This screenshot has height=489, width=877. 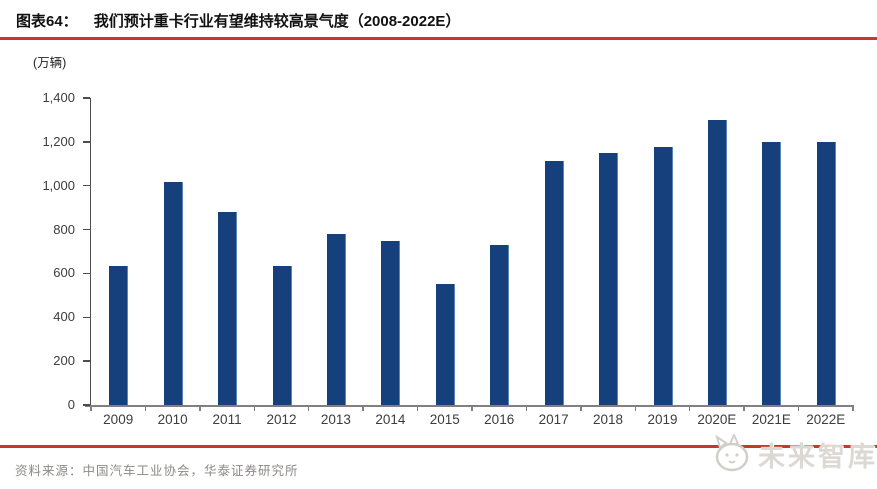 What do you see at coordinates (717, 419) in the screenshot?
I see `x-axis-tick-label: 2020E` at bounding box center [717, 419].